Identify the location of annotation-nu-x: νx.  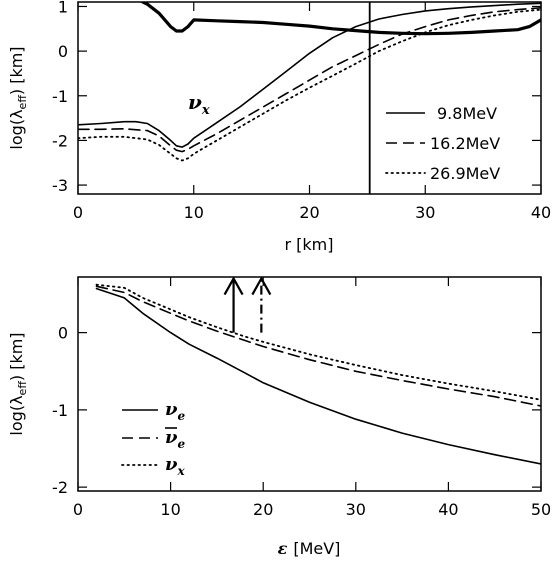
(199, 104).